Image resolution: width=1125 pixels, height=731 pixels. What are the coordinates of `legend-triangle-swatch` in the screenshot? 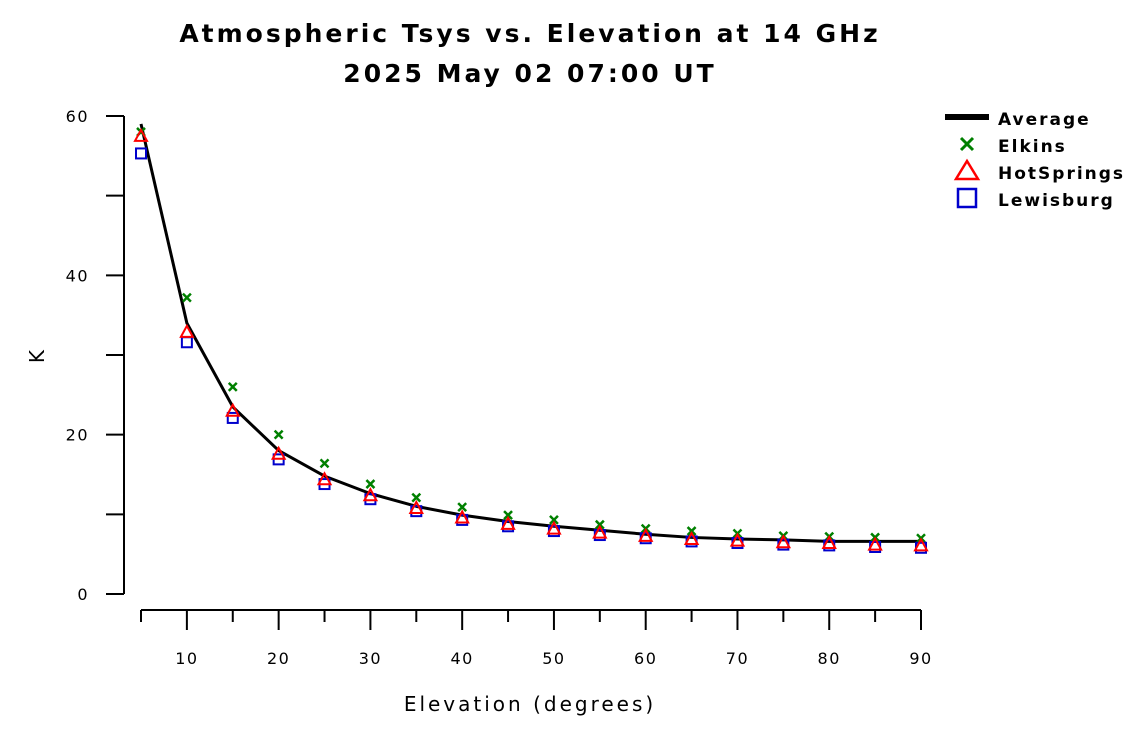 It's located at (967, 169).